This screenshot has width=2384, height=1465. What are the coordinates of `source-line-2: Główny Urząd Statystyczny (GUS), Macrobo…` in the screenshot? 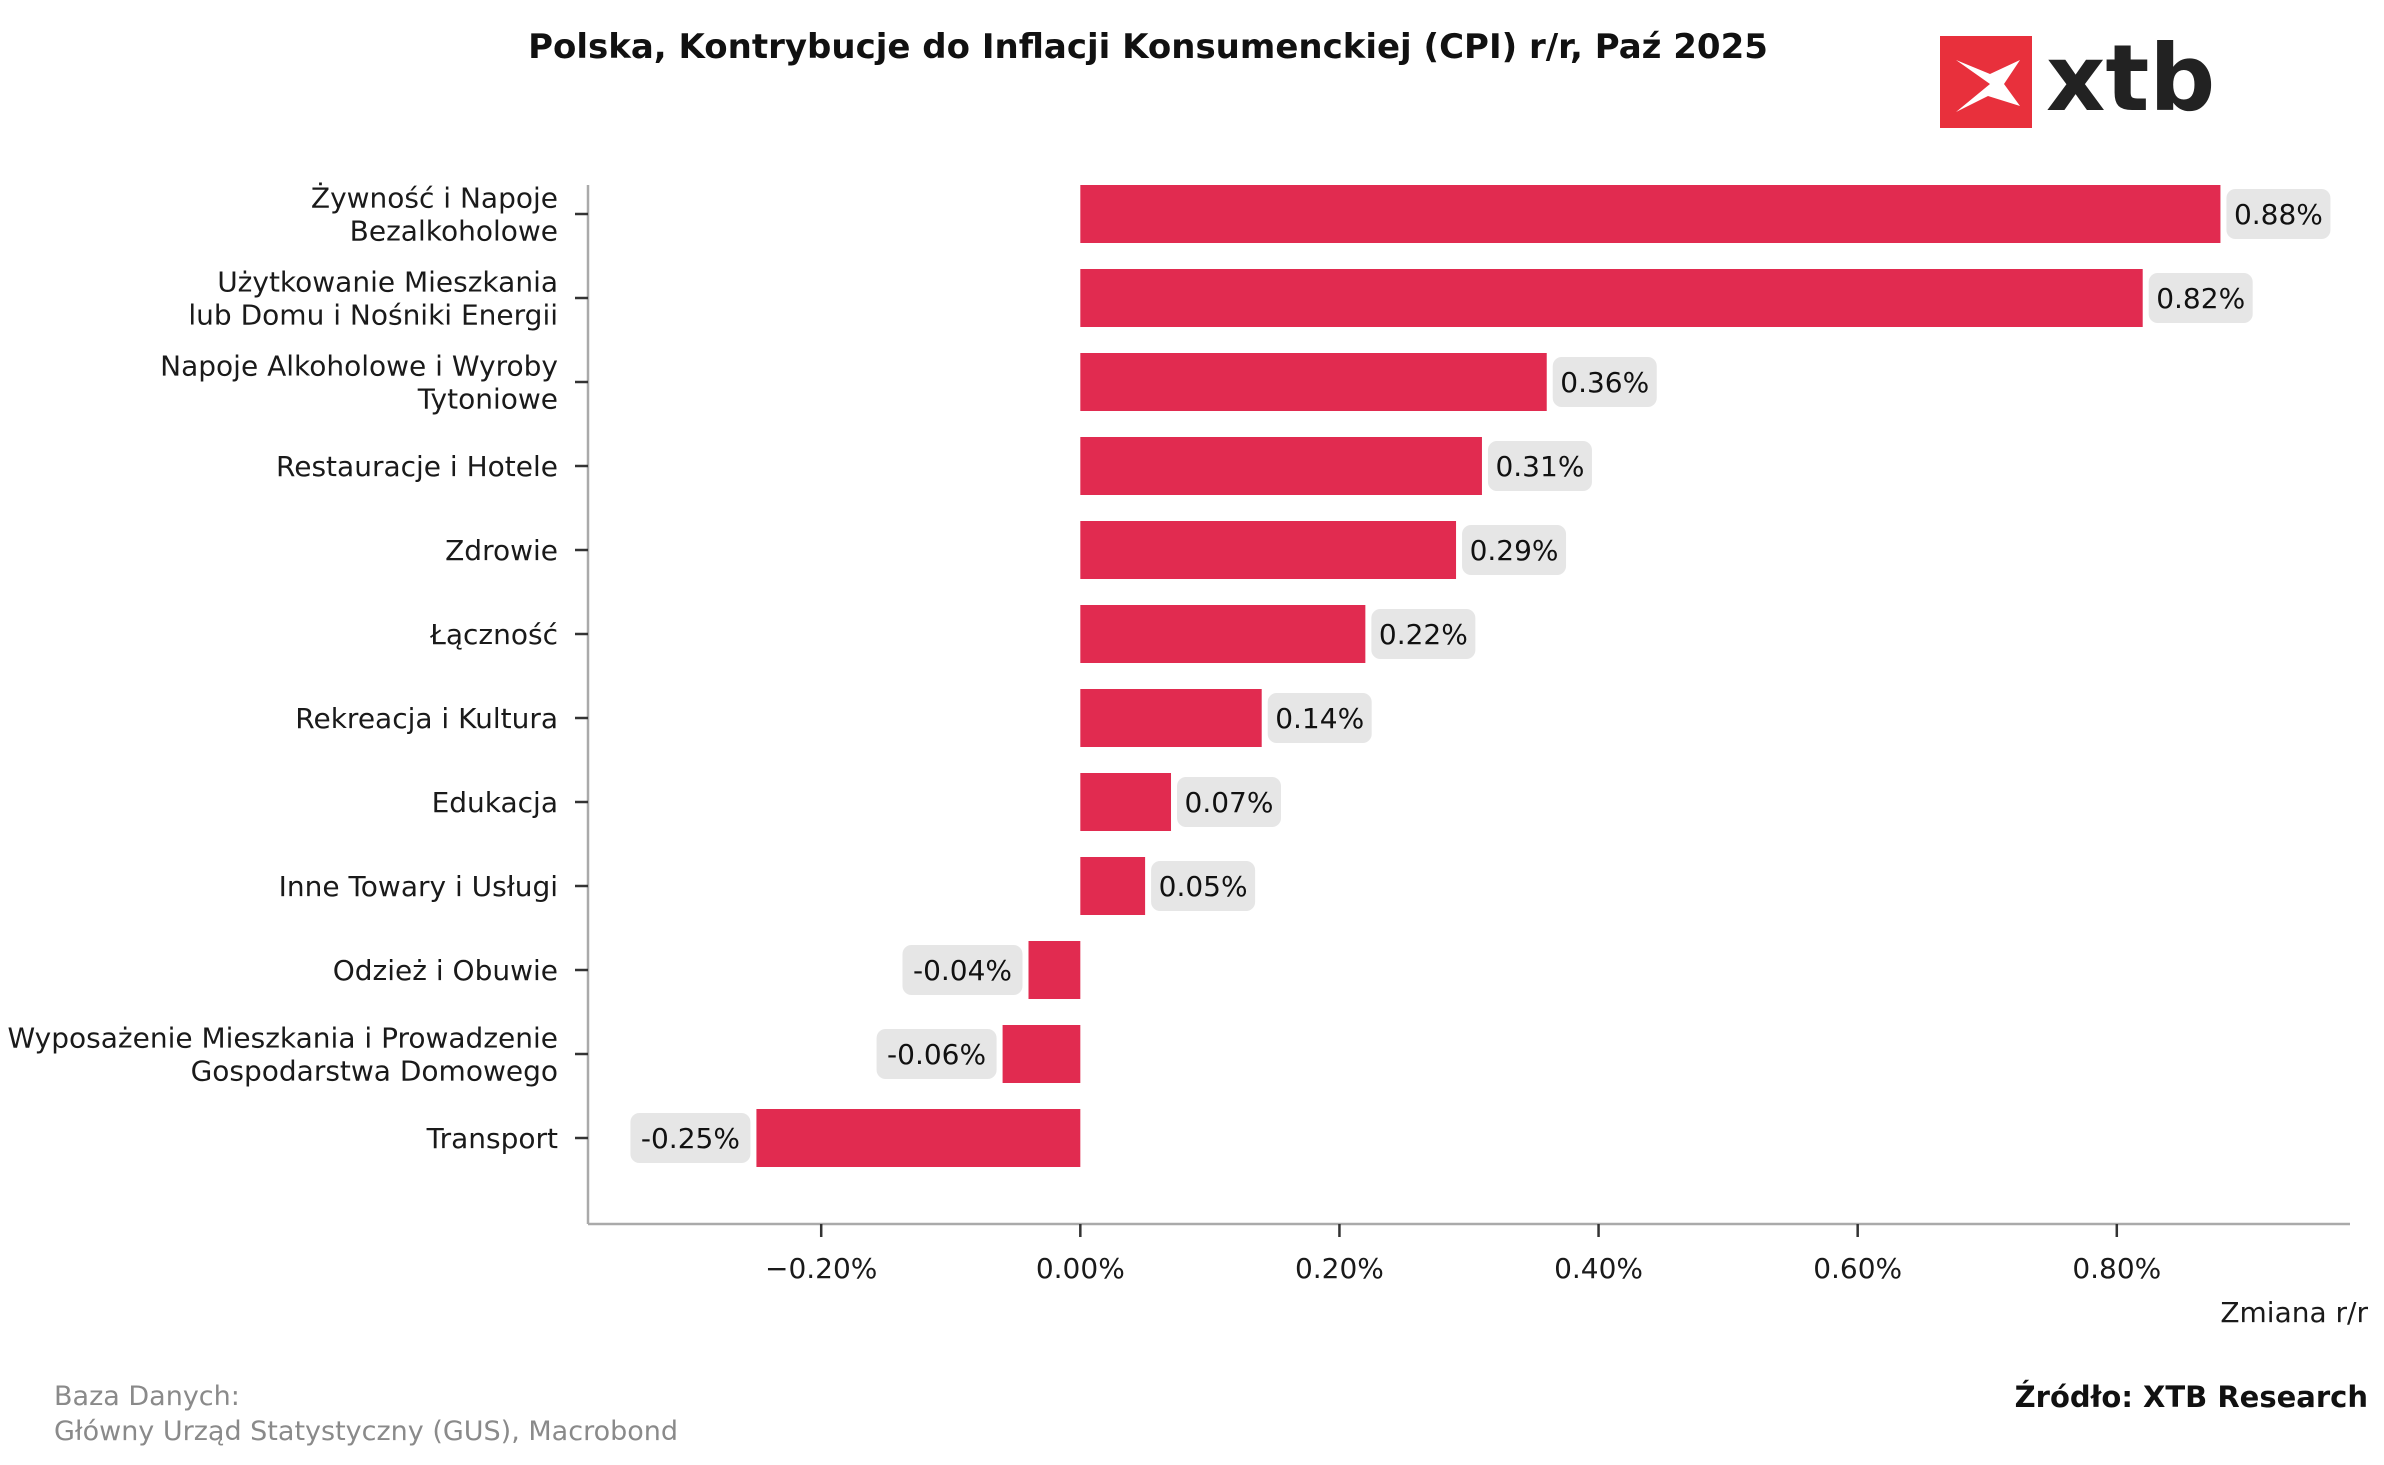 It's located at (366, 1431).